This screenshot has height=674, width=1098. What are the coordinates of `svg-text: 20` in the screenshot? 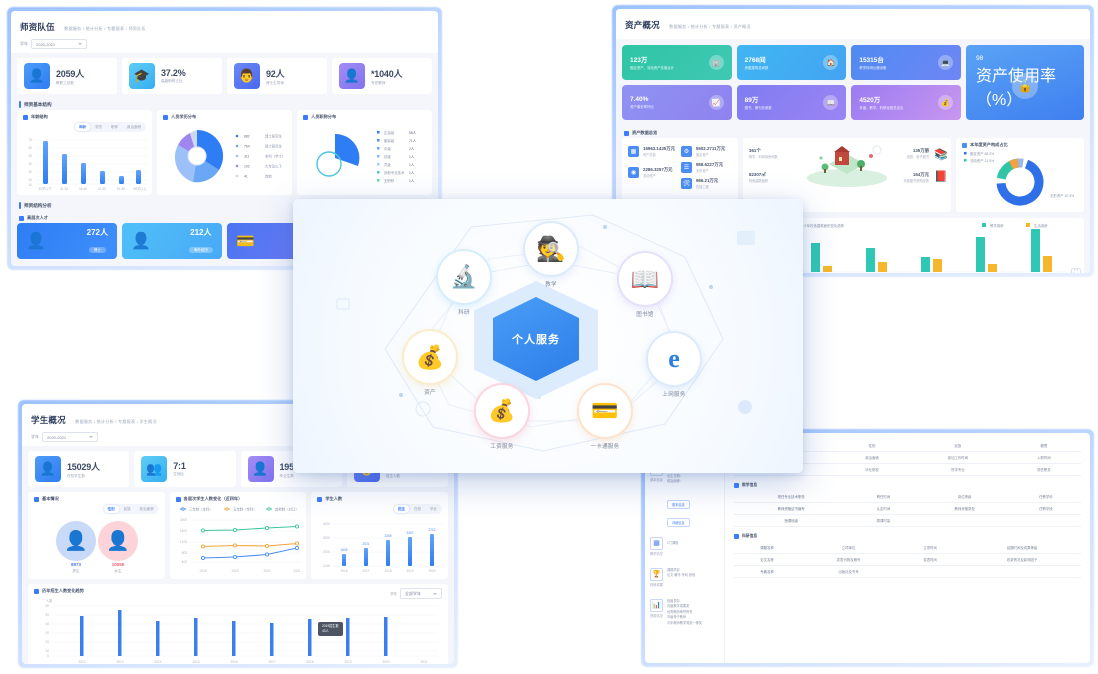 It's located at (47, 642).